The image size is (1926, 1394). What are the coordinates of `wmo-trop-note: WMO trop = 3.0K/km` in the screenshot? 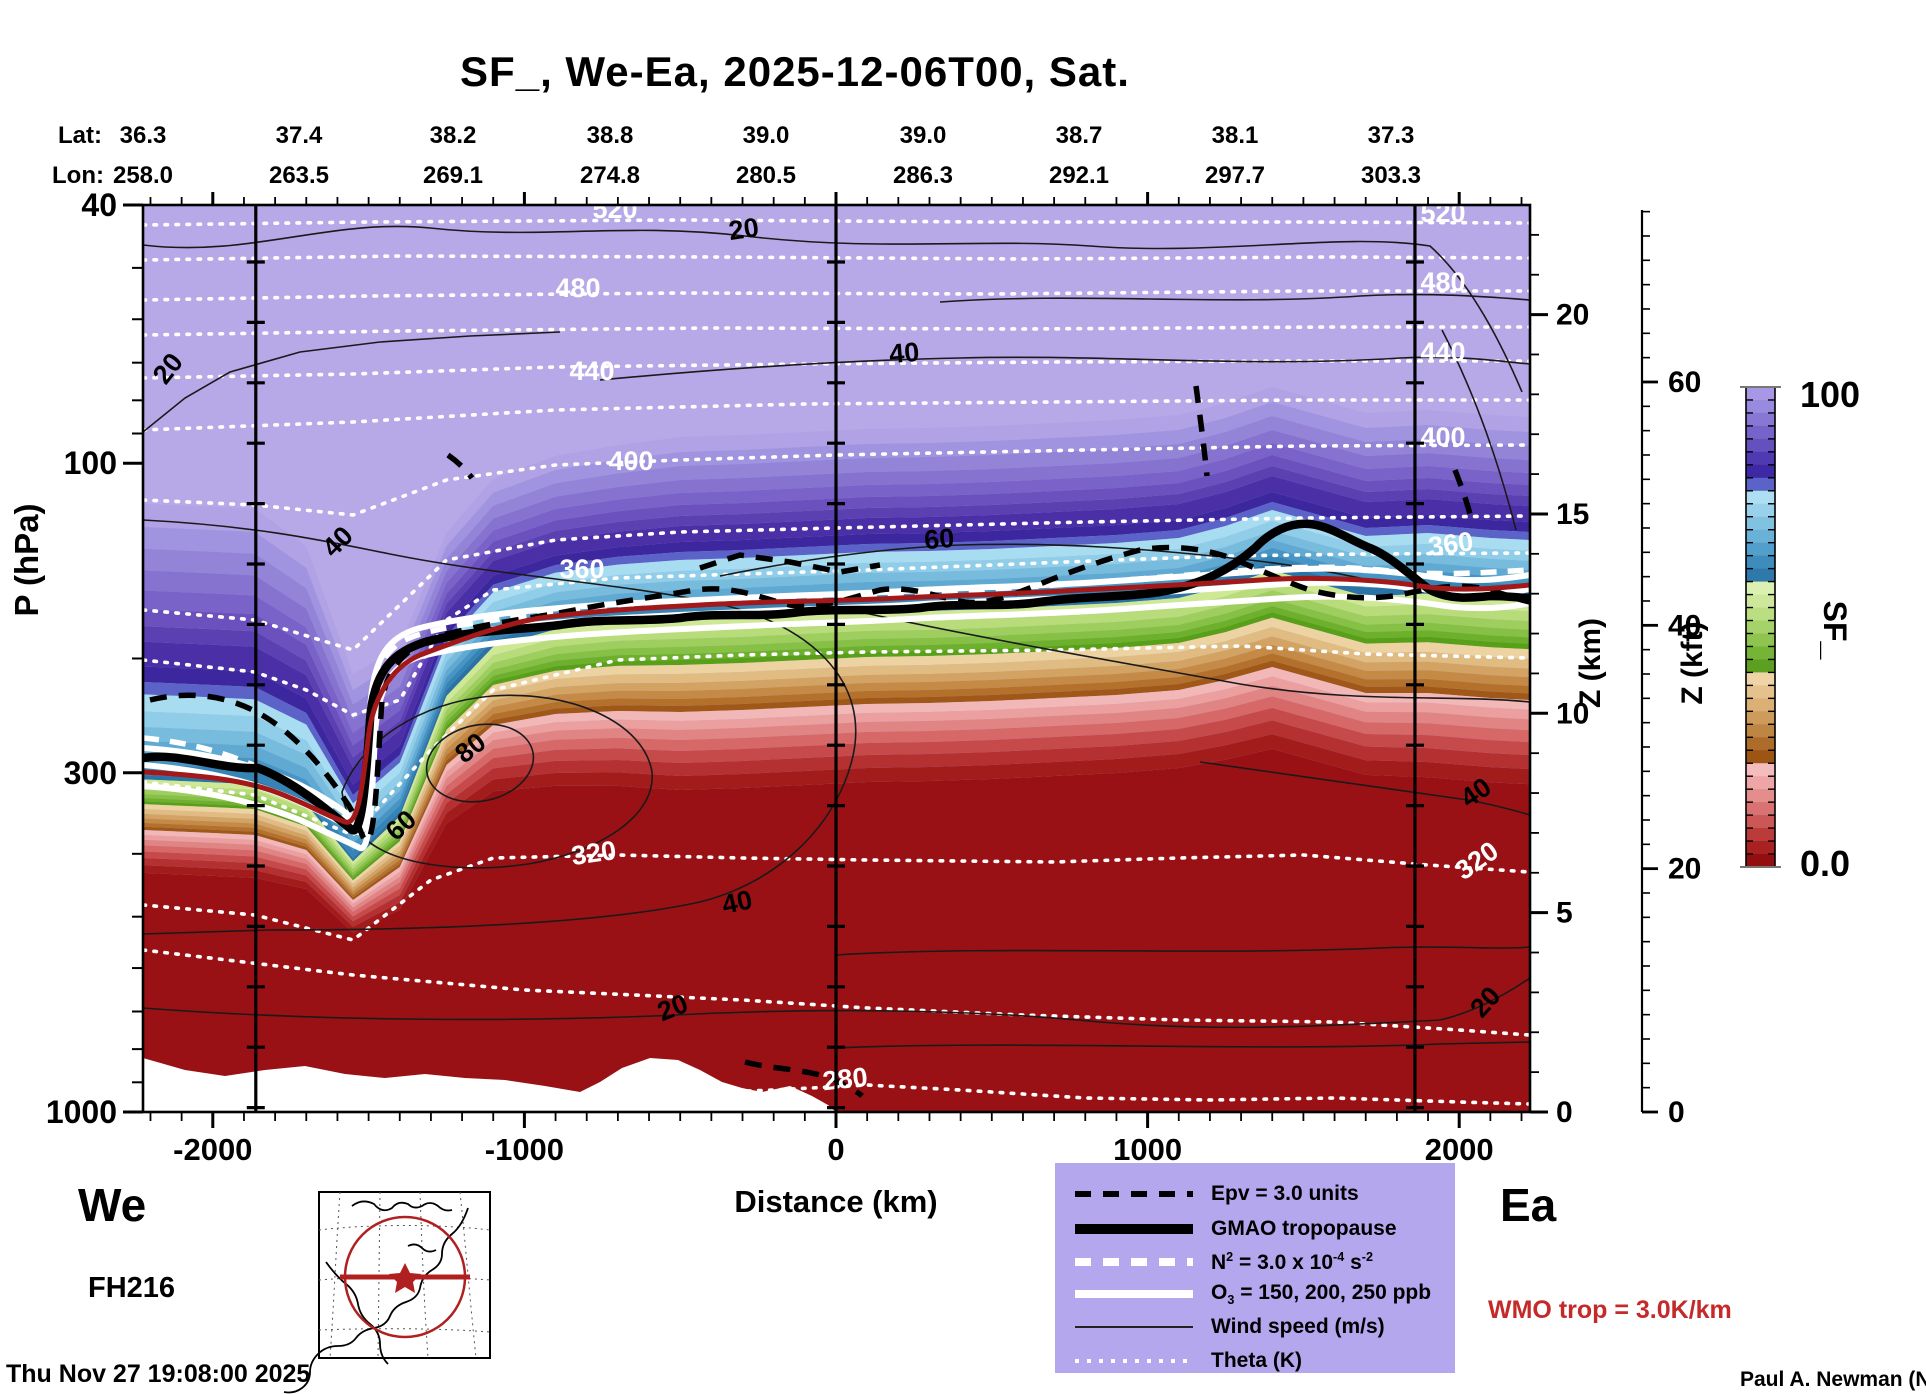 It's located at (1610, 1310).